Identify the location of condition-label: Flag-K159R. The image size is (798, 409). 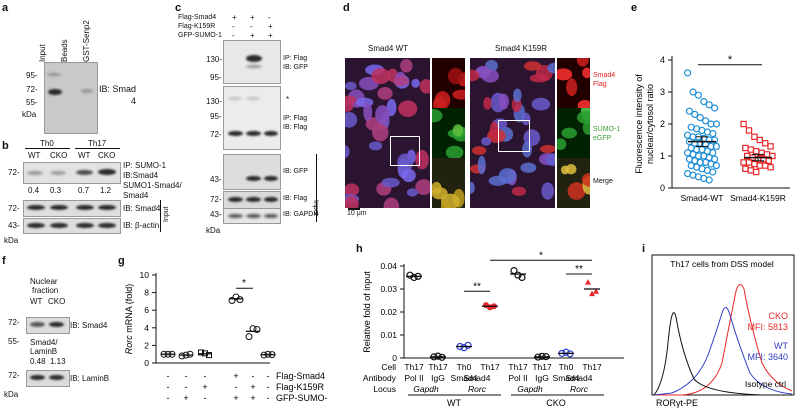
(197, 26).